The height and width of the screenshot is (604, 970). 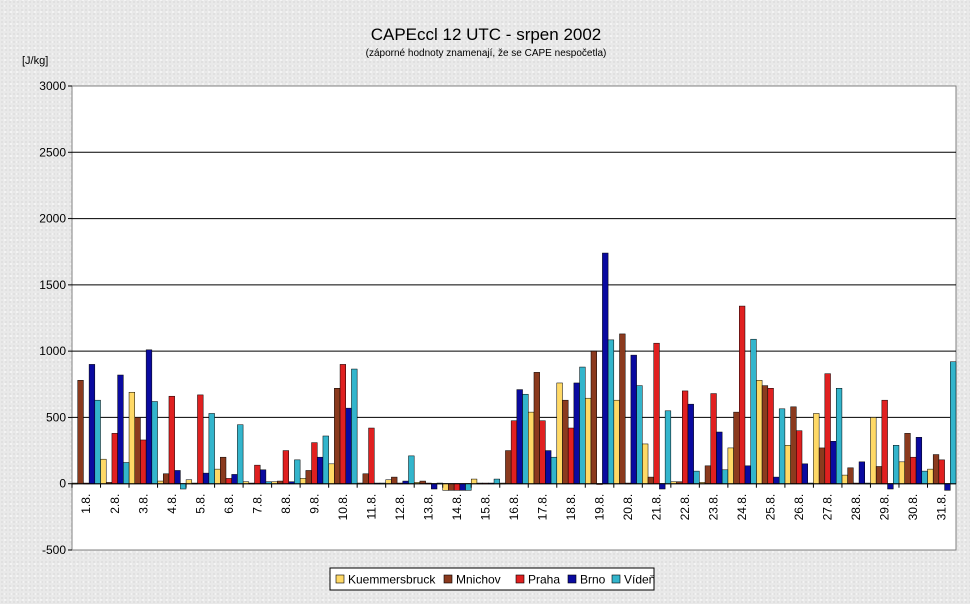 I want to click on legend-label-mnichov: Mnichov, so click(x=478, y=580).